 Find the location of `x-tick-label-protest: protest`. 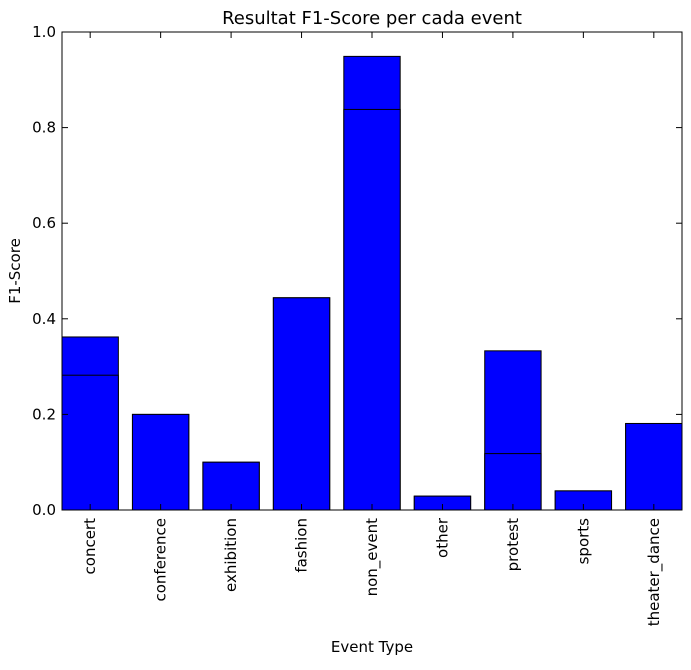

x-tick-label-protest: protest is located at coordinates (513, 544).